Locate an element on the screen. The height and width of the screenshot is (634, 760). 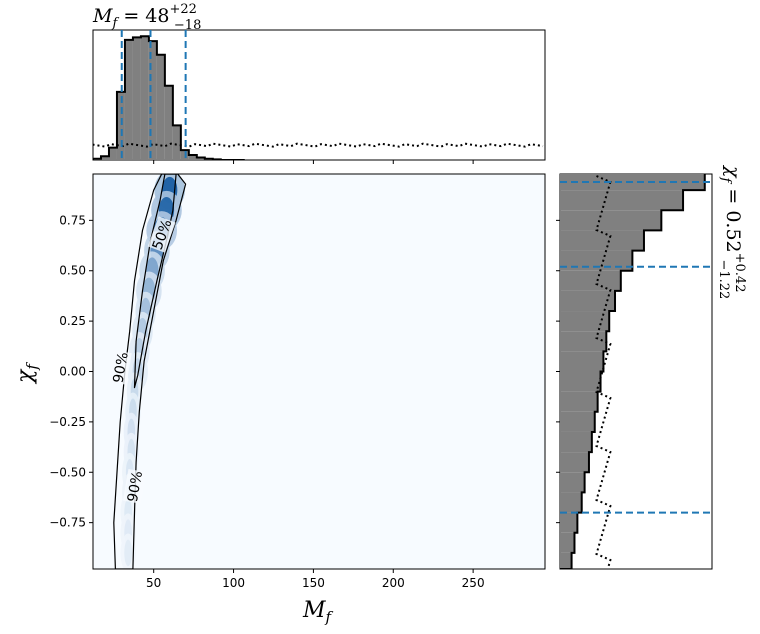
contour-90pct is located at coordinates (150, 371).